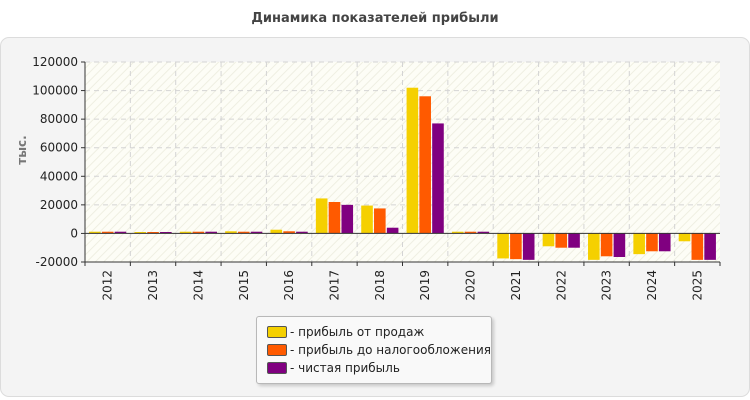 The width and height of the screenshot is (750, 400). What do you see at coordinates (390, 350) in the screenshot?
I see `legend-label: - прибыль до налогообложения` at bounding box center [390, 350].